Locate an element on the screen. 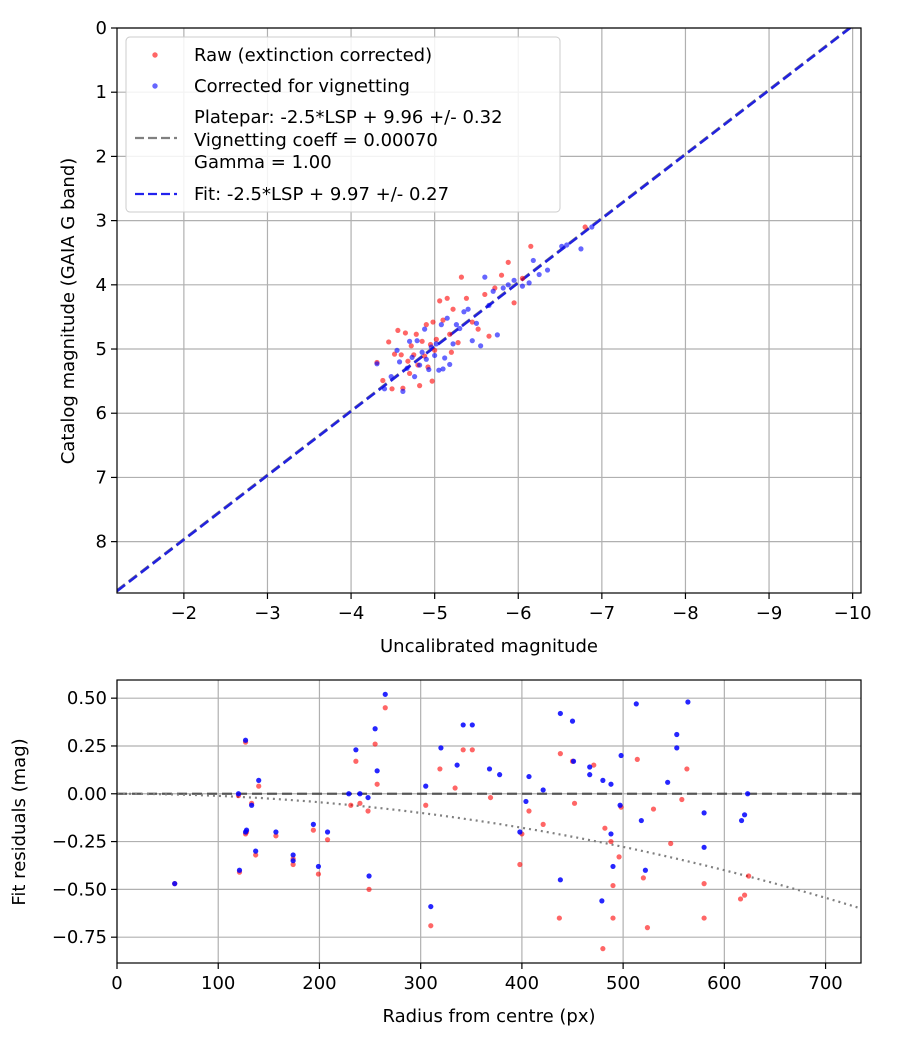 This screenshot has width=900, height=1050. bottom-xtick-label: 400 is located at coordinates (522, 983).